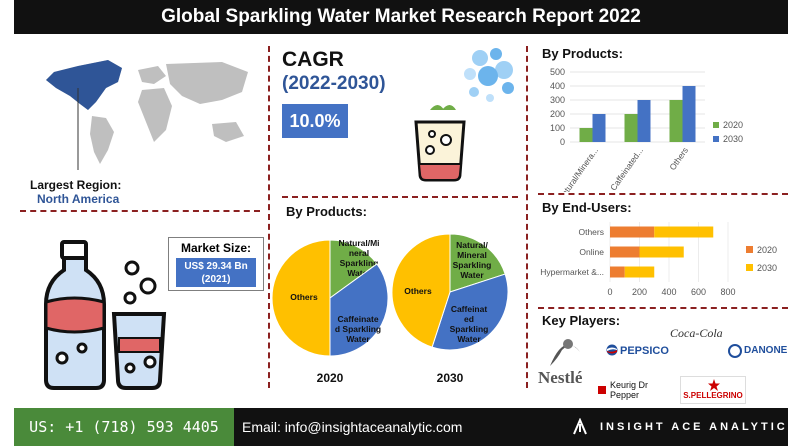 The width and height of the screenshot is (800, 448). Describe the element at coordinates (714, 385) in the screenshot. I see `pellegrino-star-icon` at that location.